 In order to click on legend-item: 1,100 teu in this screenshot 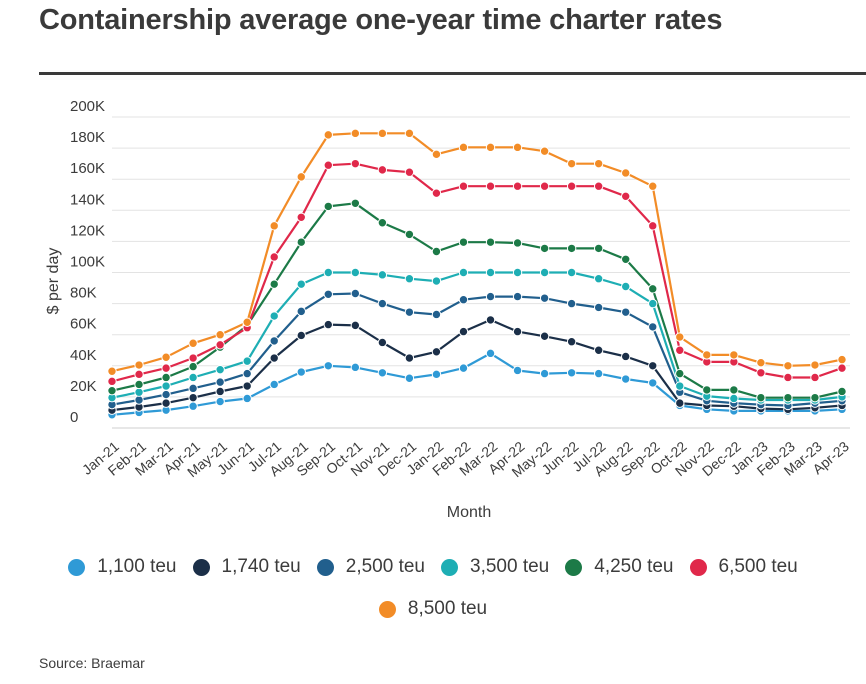, I will do `click(122, 567)`.